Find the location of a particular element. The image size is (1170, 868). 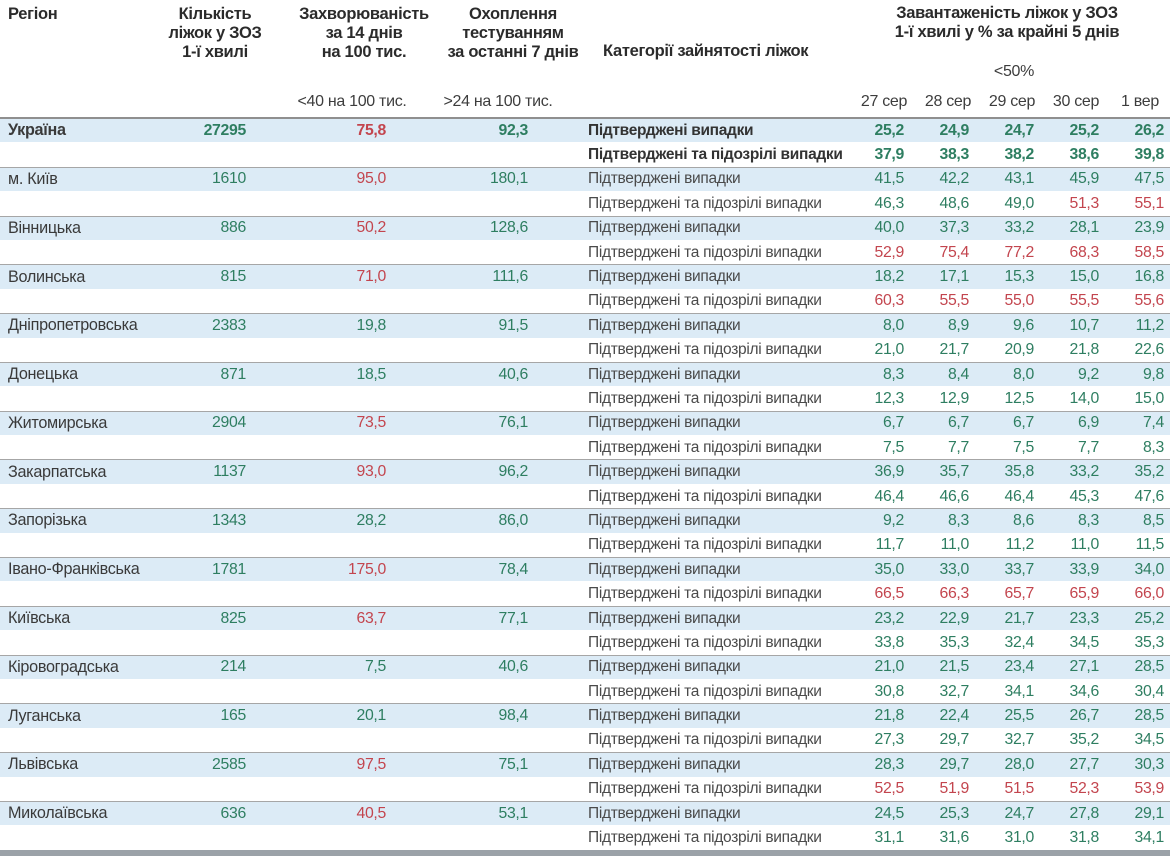

column-header-beds-line: Кількість is located at coordinates (215, 14).